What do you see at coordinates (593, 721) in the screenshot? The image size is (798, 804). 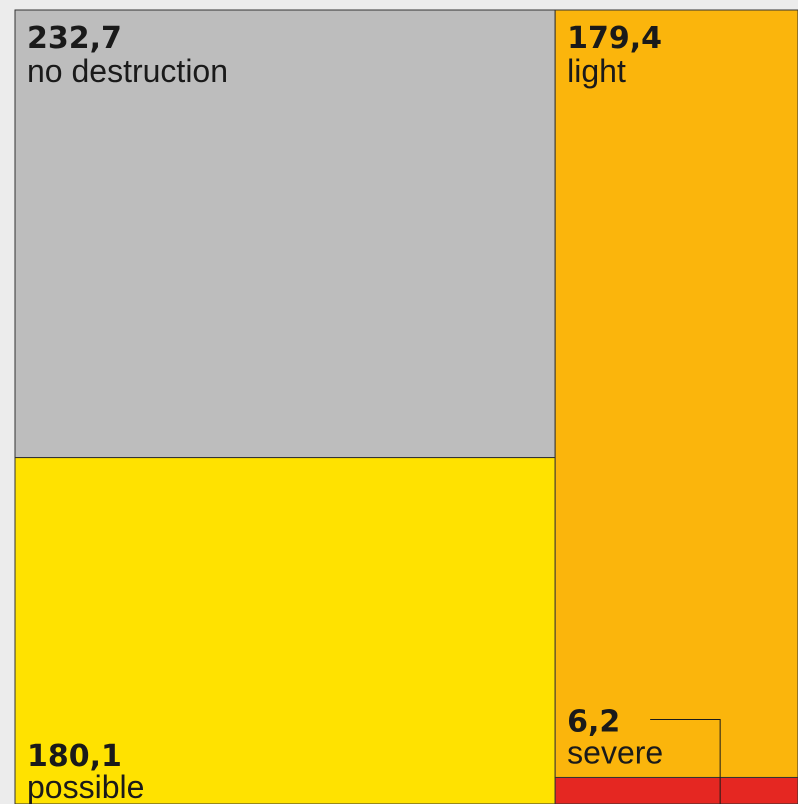 I see `value-label: 6,2` at bounding box center [593, 721].